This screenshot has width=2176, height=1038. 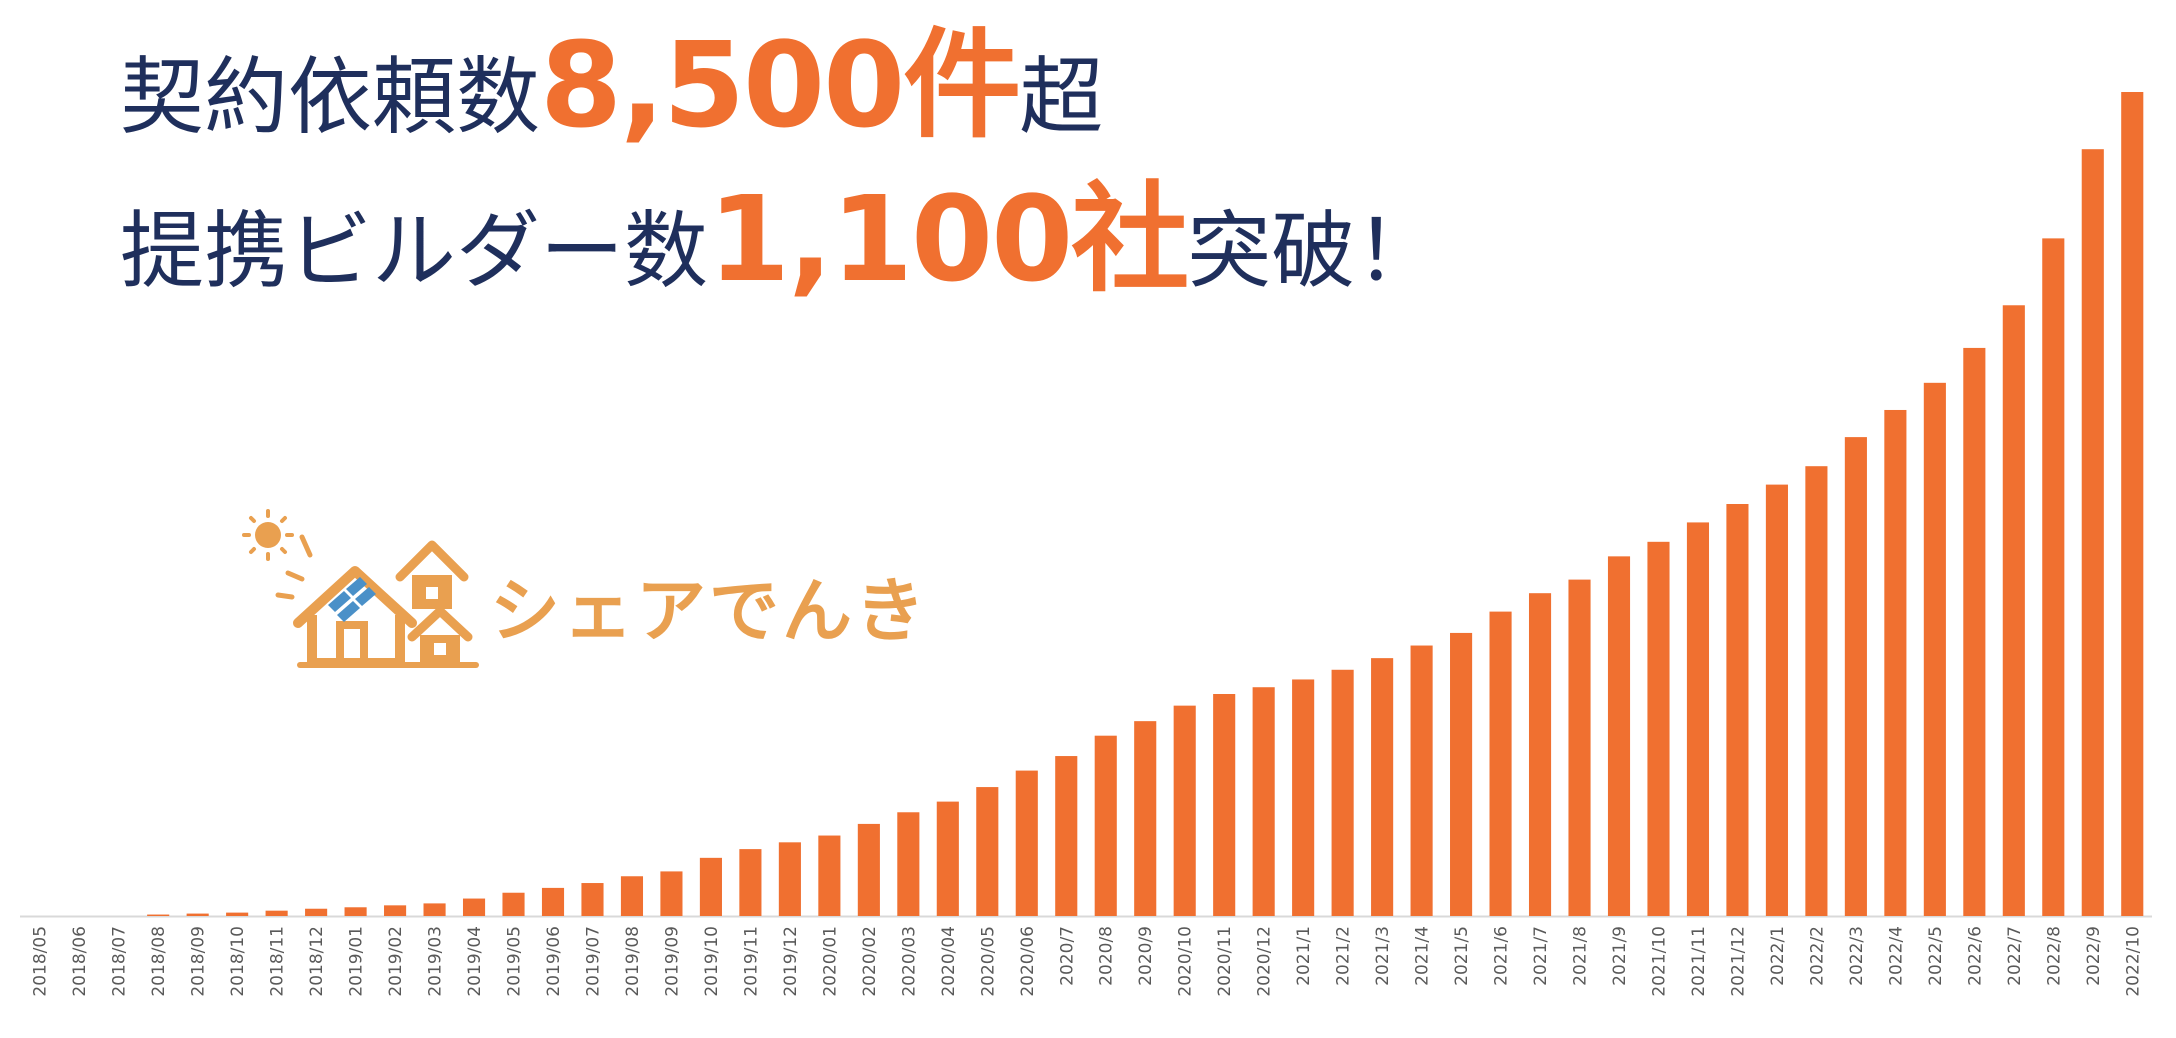 I want to click on x-tick-label: 2022/6, so click(x=1975, y=956).